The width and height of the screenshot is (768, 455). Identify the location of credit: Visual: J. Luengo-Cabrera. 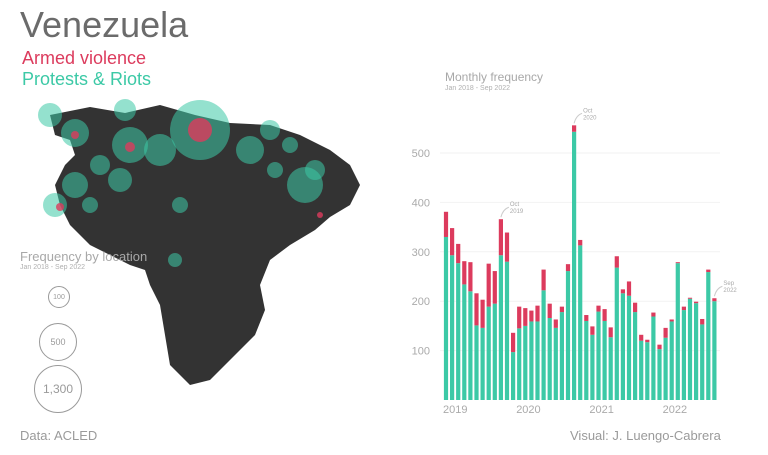
(645, 435).